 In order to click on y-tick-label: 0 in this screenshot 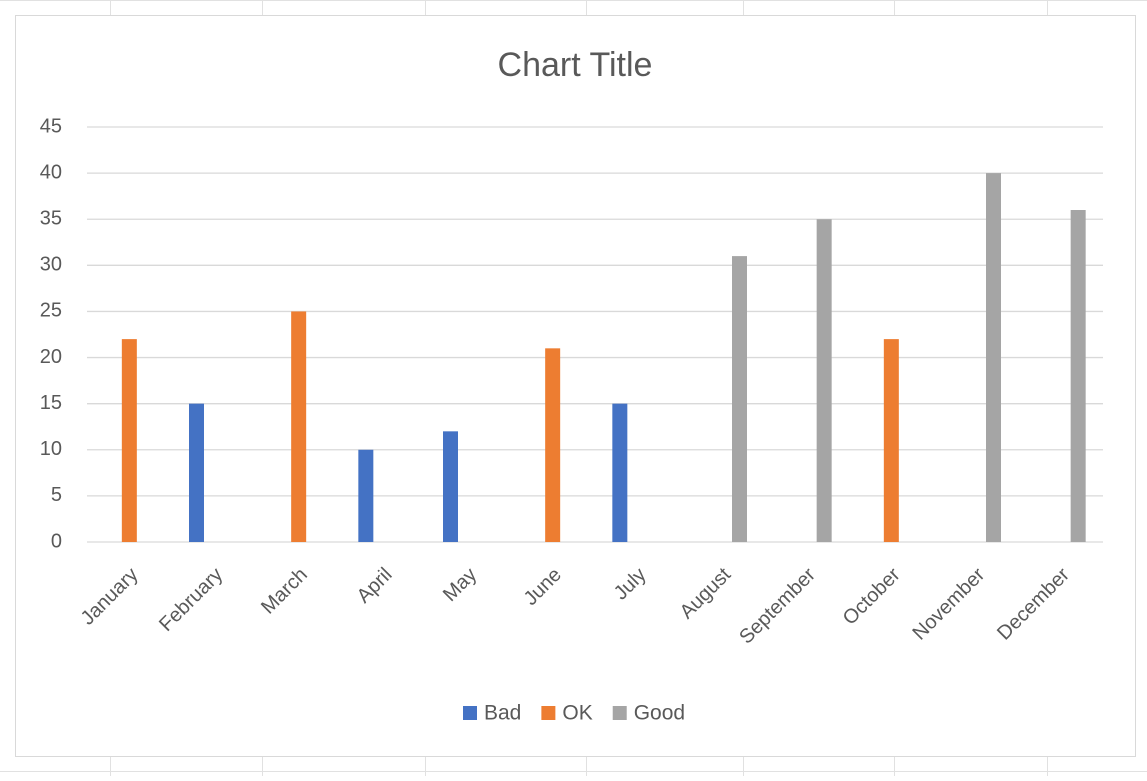, I will do `click(56, 541)`.